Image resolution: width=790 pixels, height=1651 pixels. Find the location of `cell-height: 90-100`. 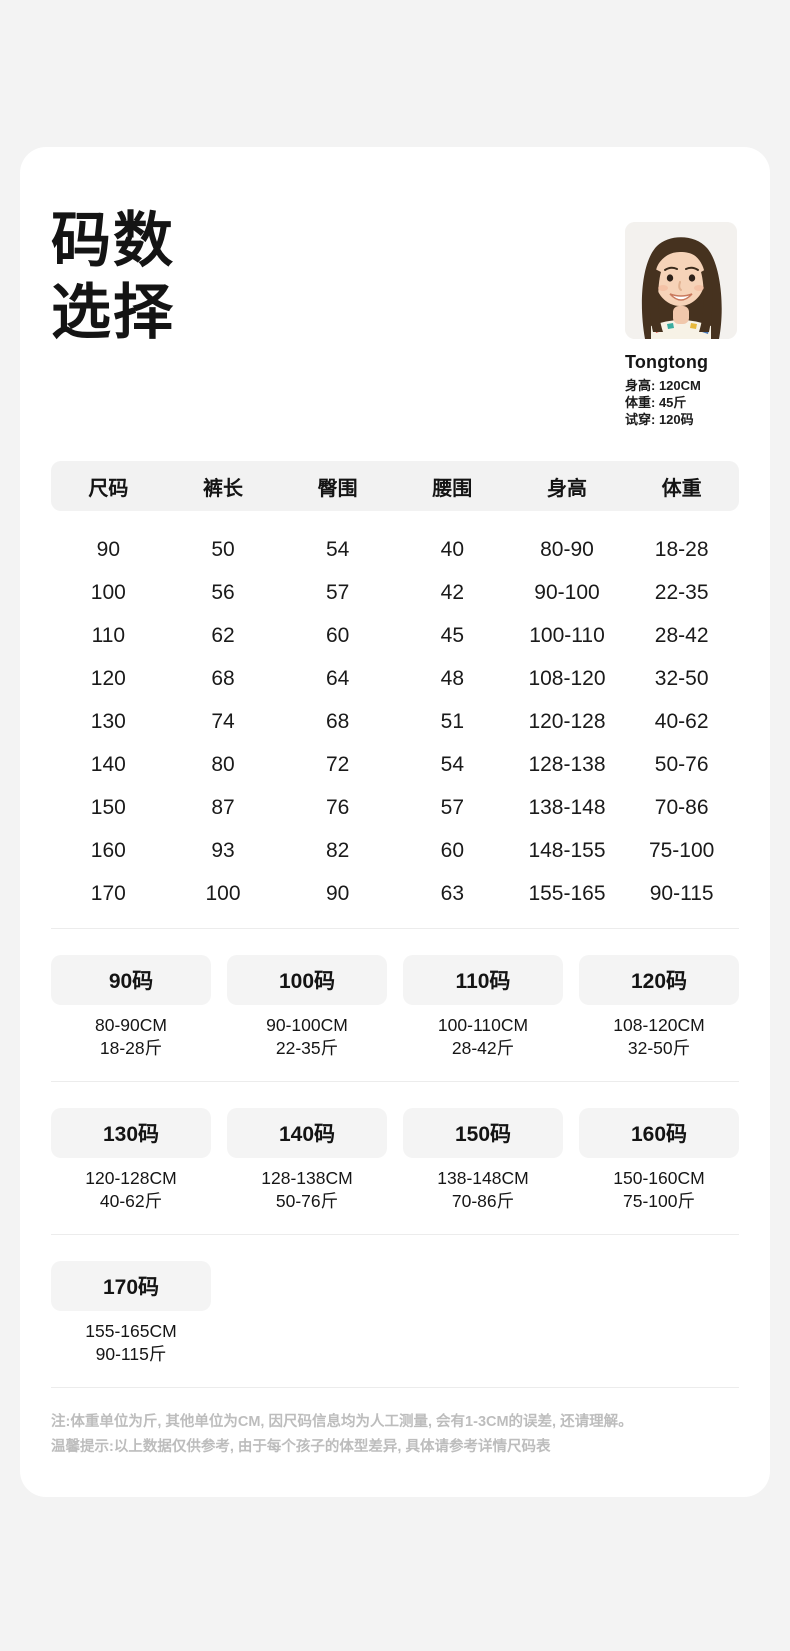

cell-height: 90-100 is located at coordinates (567, 592).